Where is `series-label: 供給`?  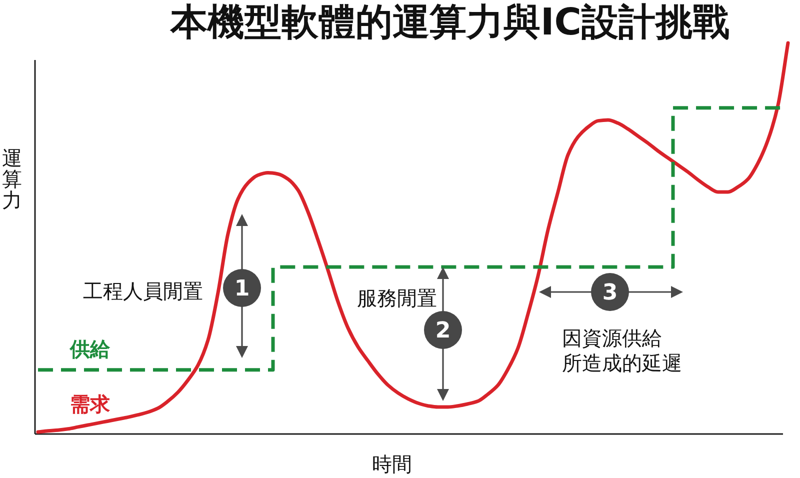
series-label: 供給 is located at coordinates (90, 348).